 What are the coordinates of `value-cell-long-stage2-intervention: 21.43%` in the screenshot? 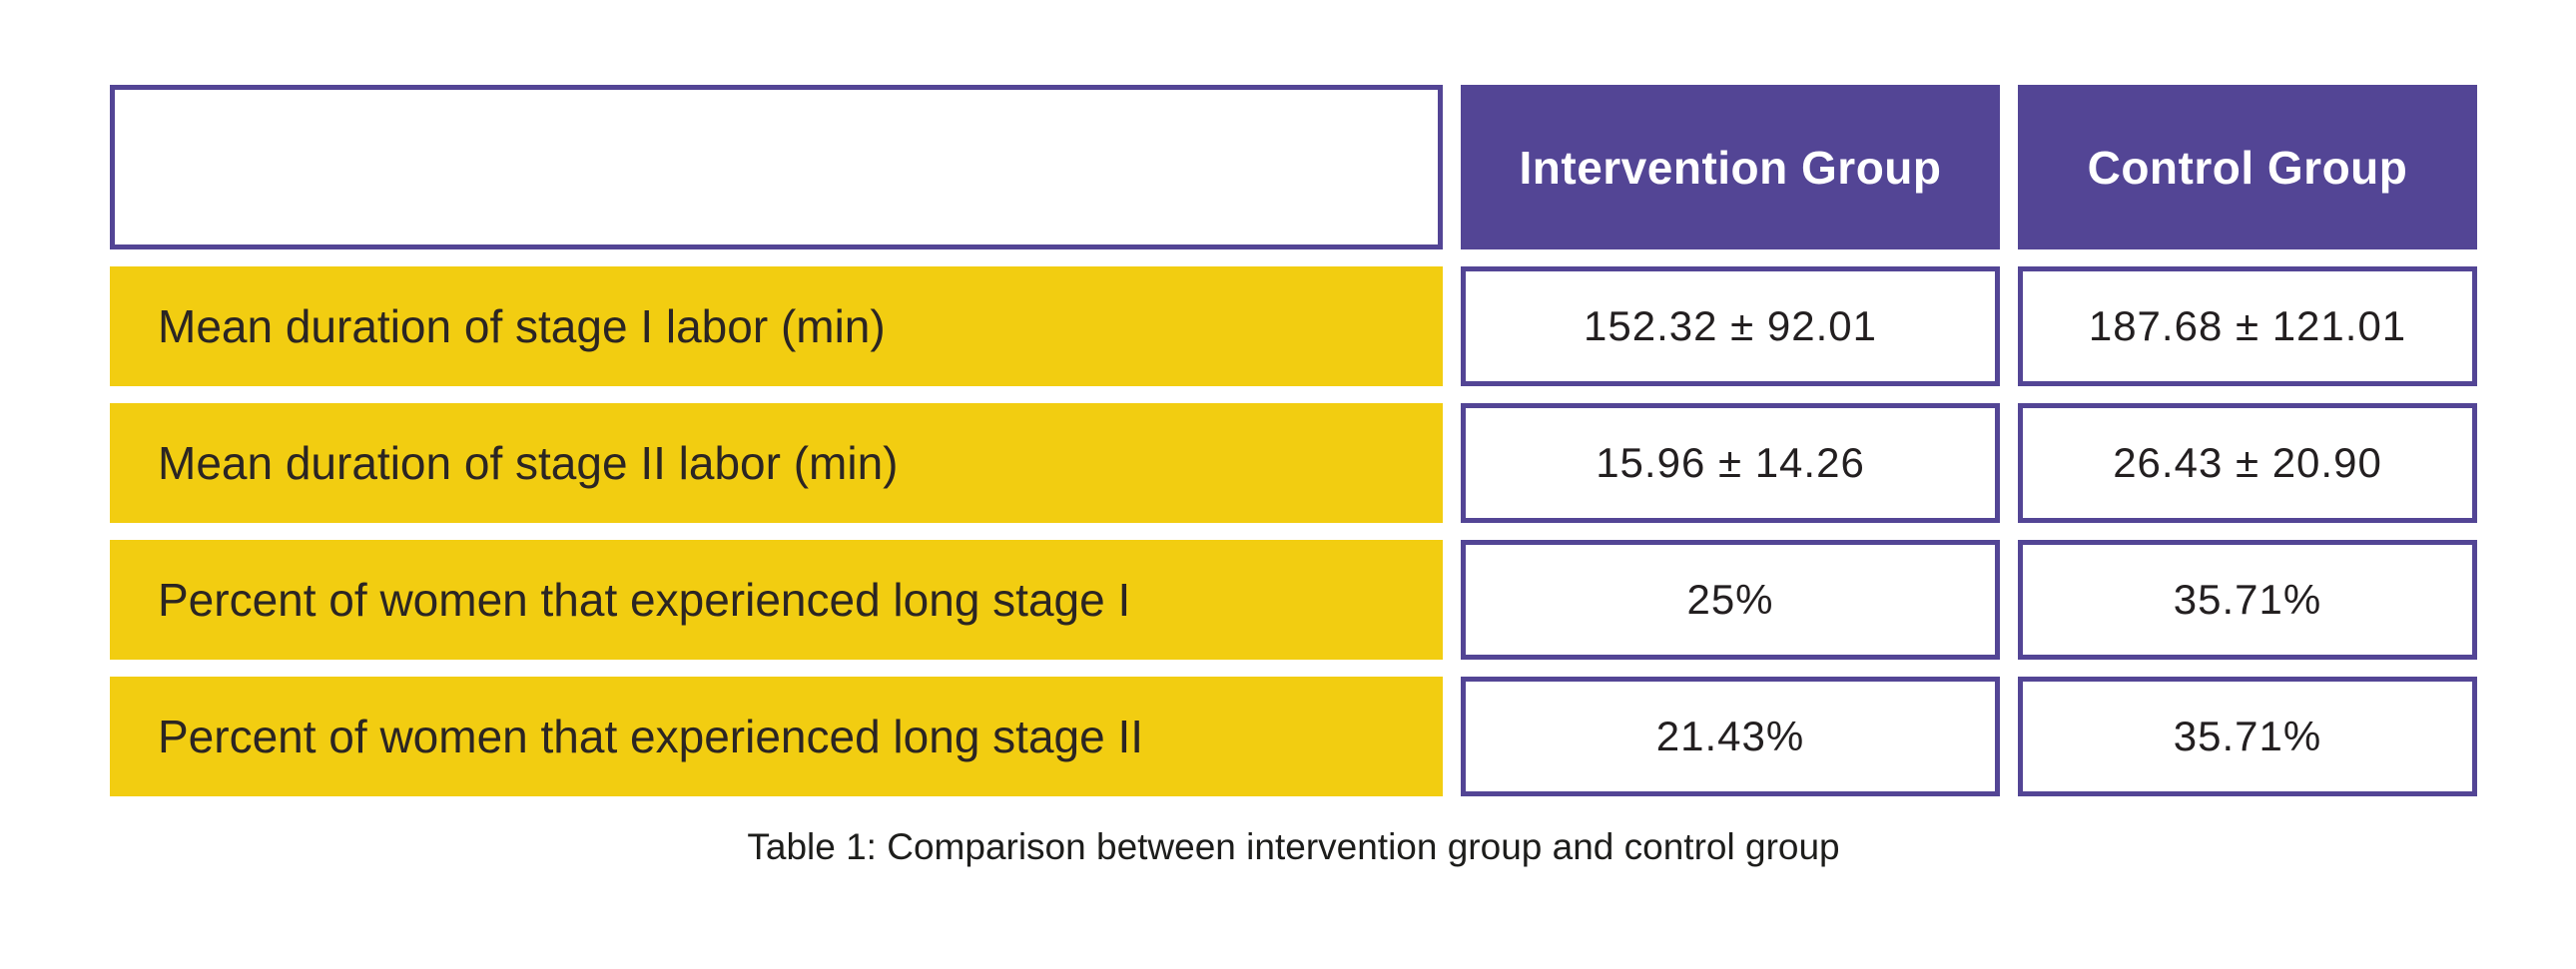 It's located at (1731, 736).